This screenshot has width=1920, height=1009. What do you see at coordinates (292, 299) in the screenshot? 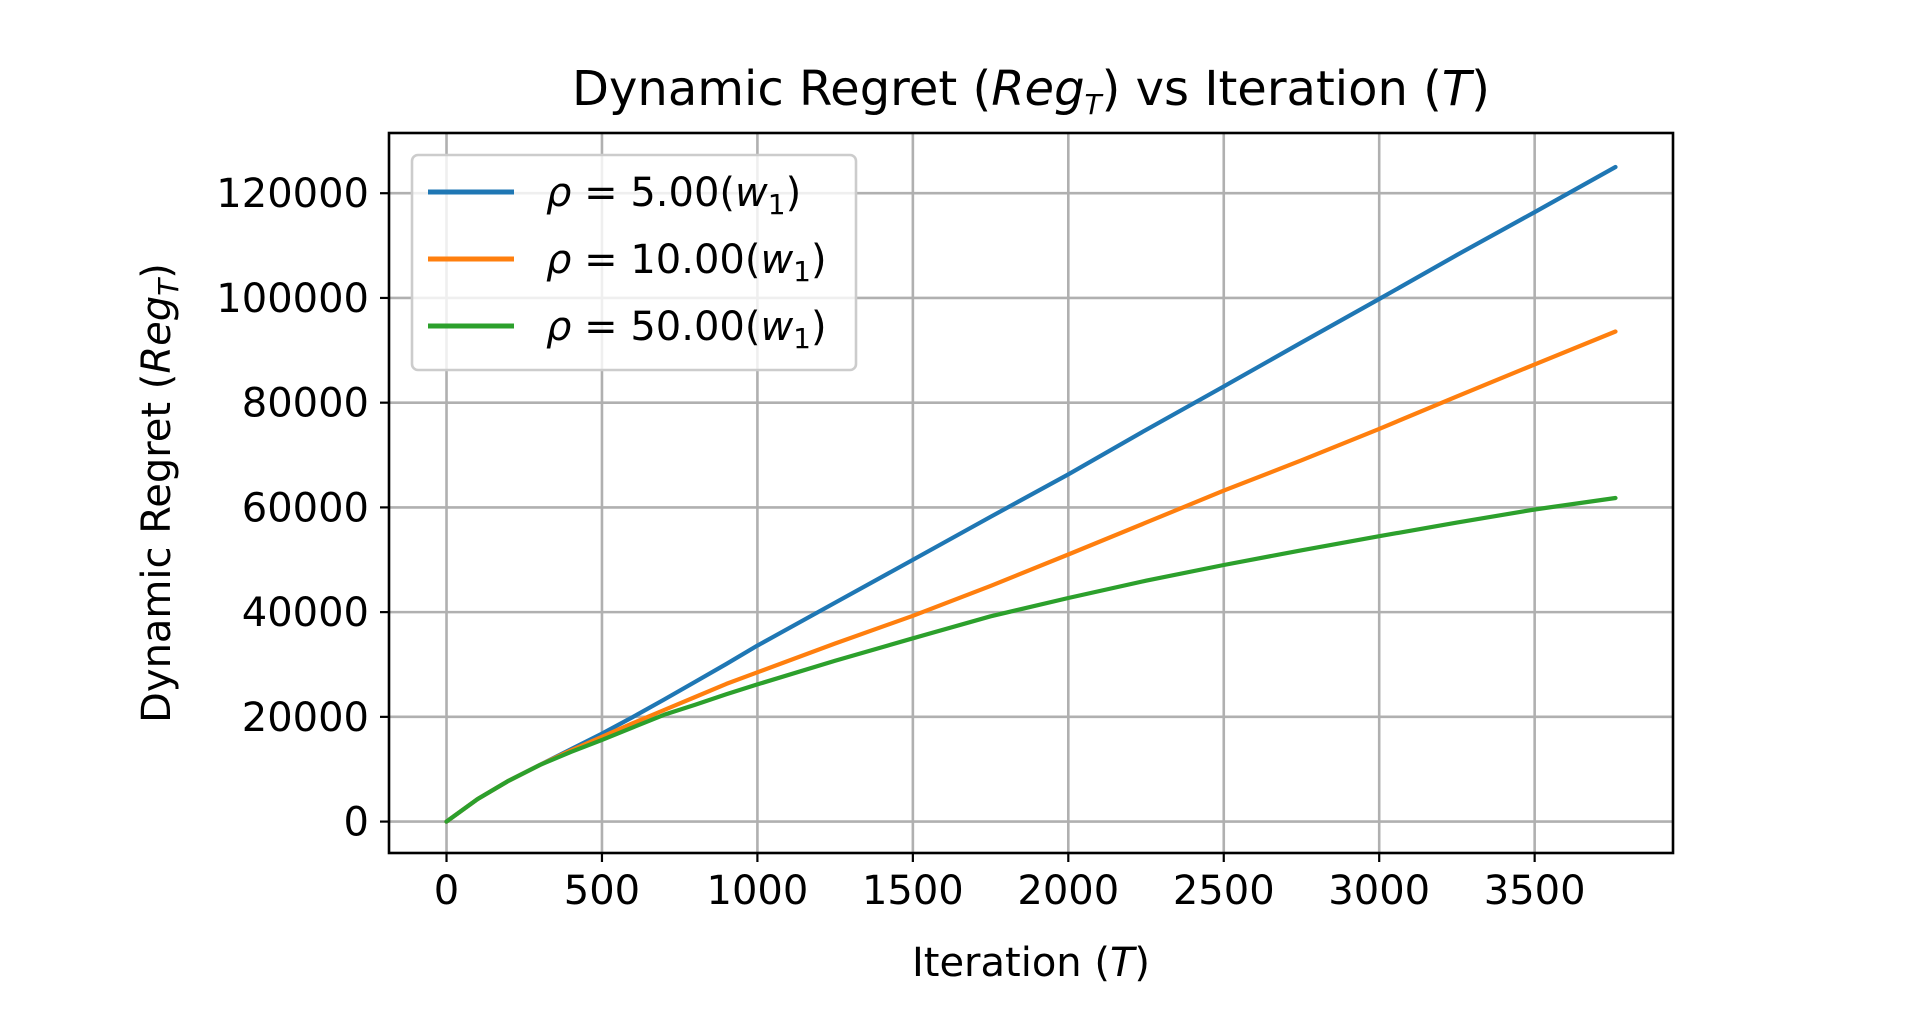
I see `y-tick-label: 100000` at bounding box center [292, 299].